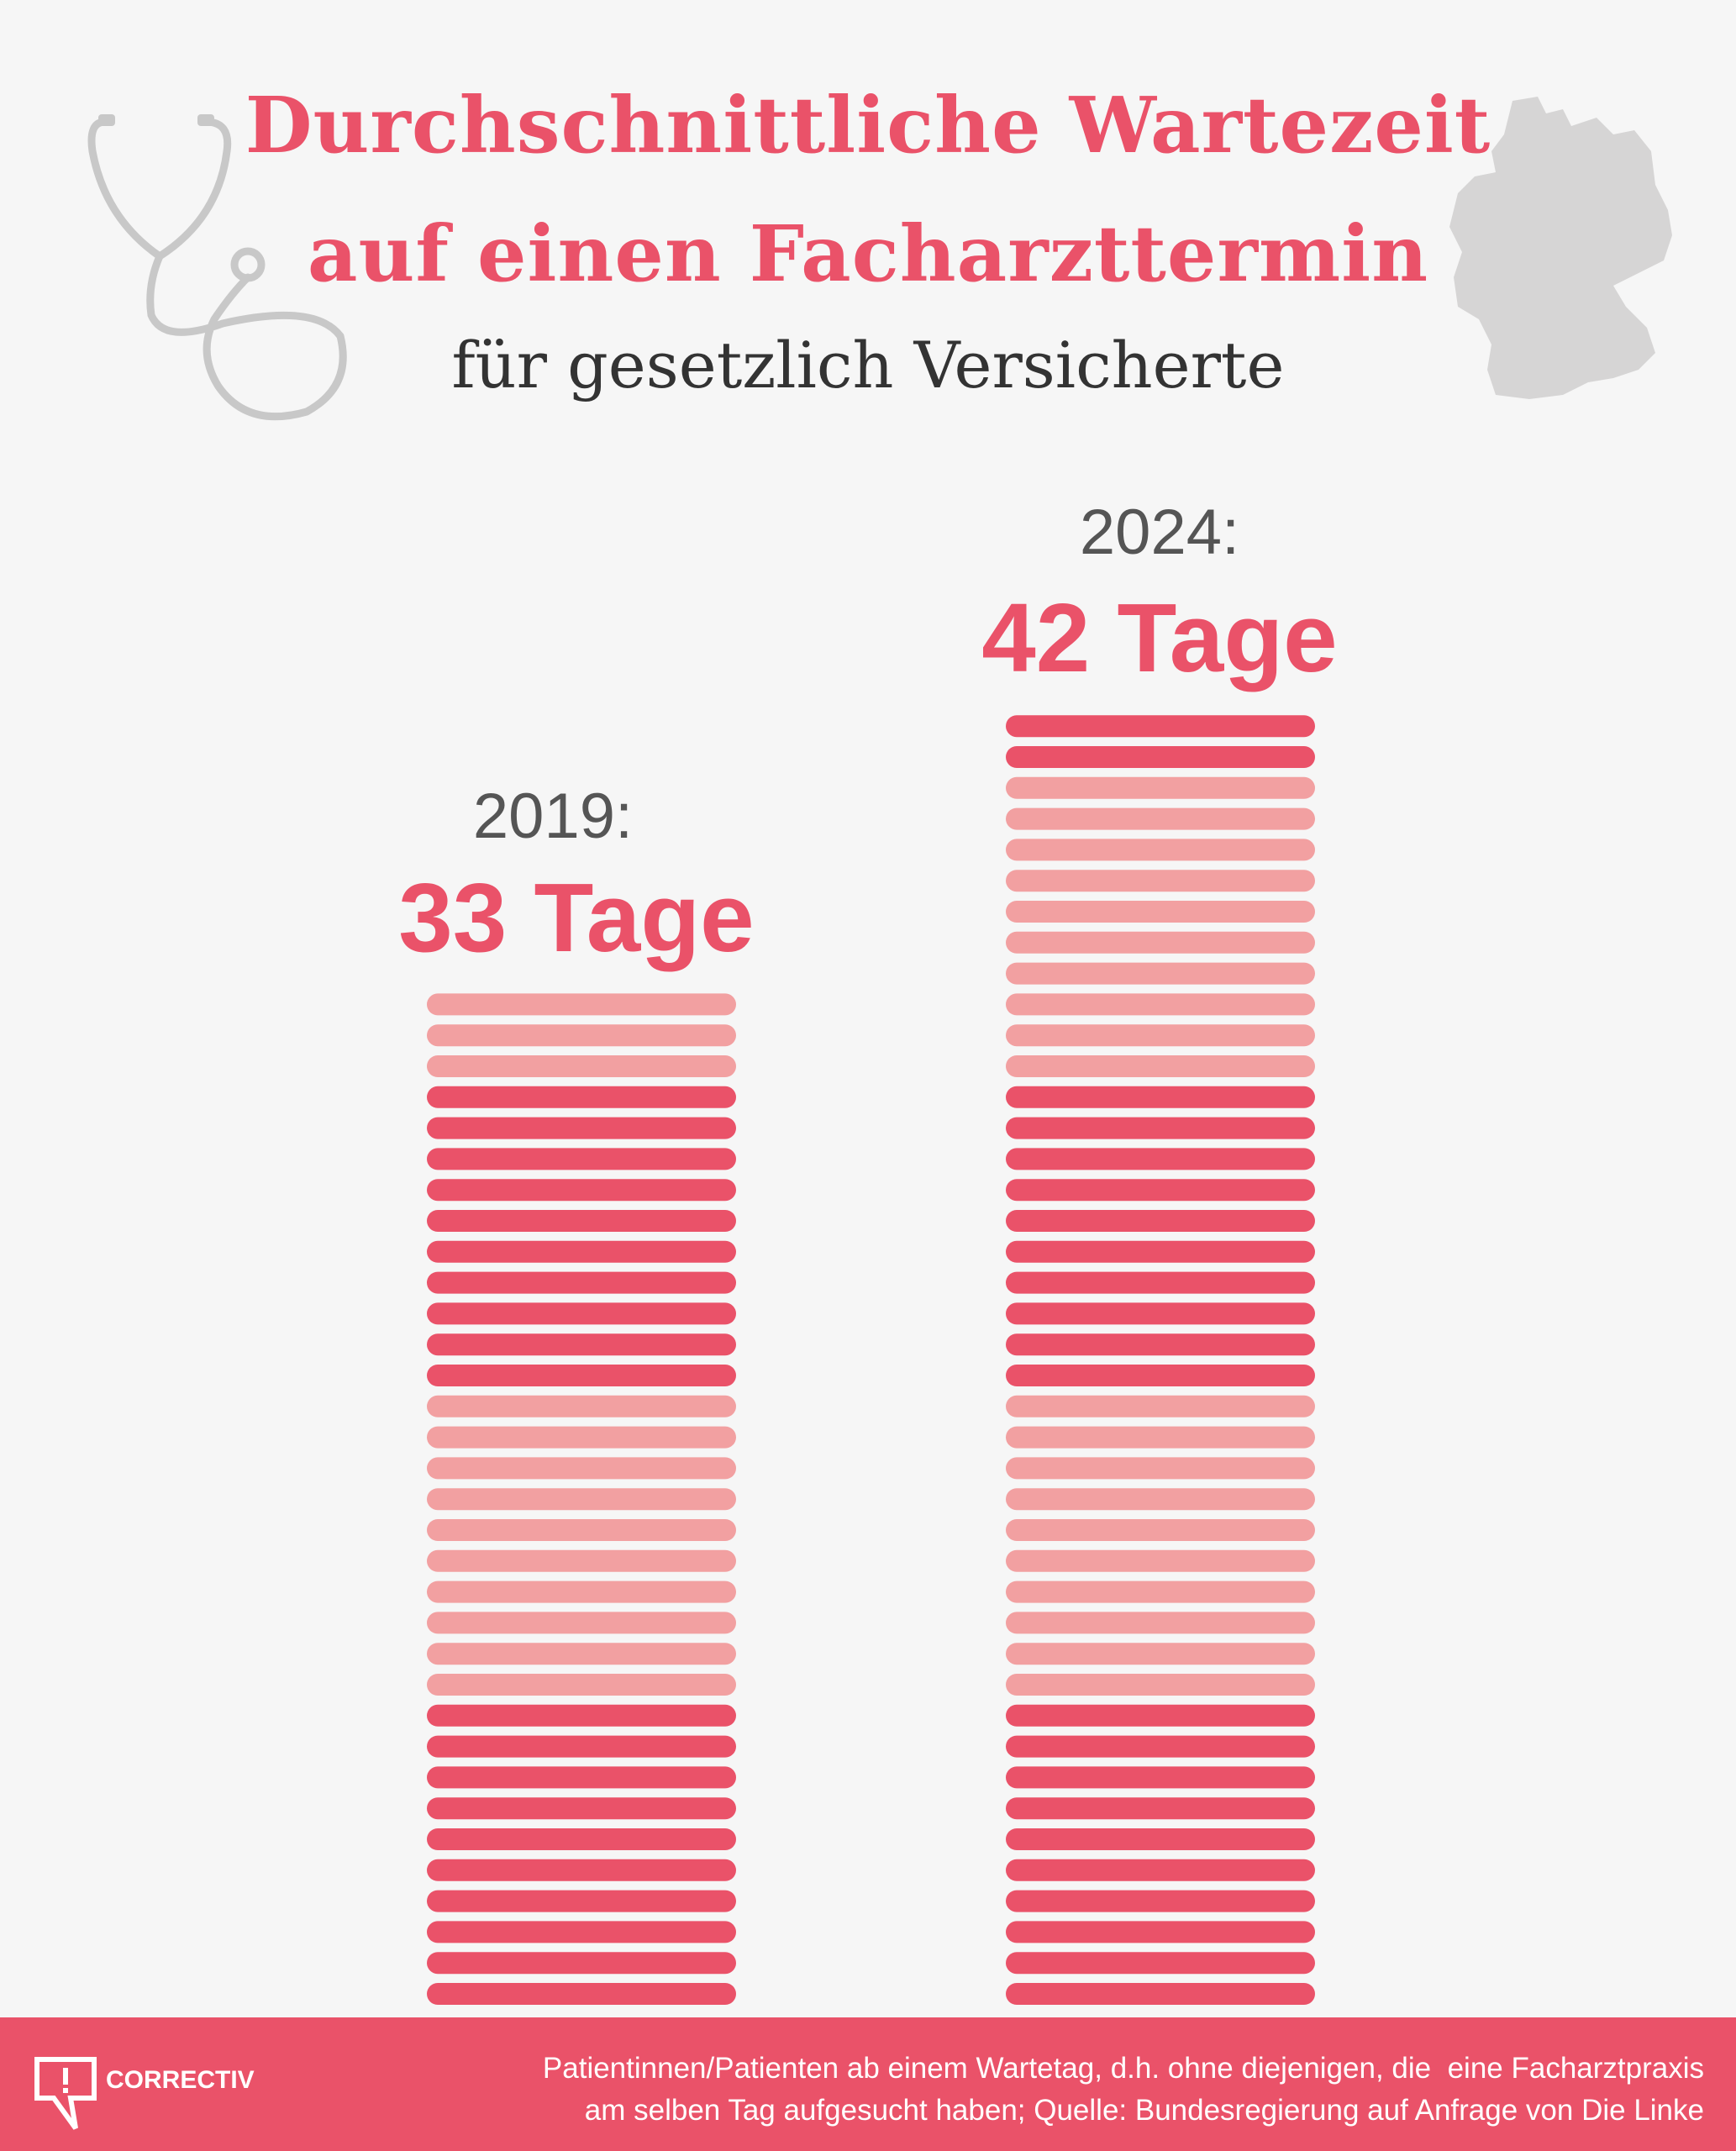  I want to click on title-line-2: auf einen Facharzttermin, so click(868, 253).